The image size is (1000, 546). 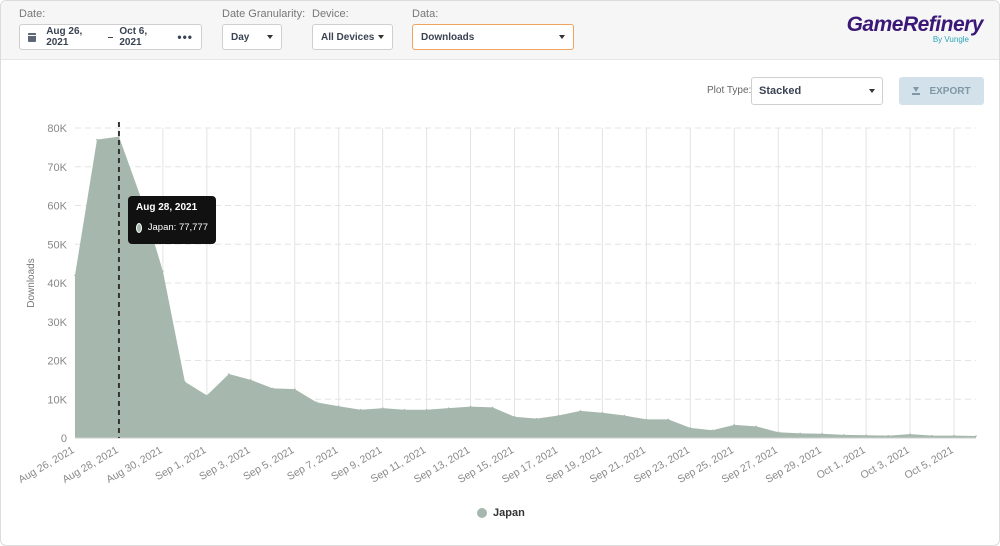 I want to click on tooltip-row: Japan : 77,777, so click(x=172, y=227).